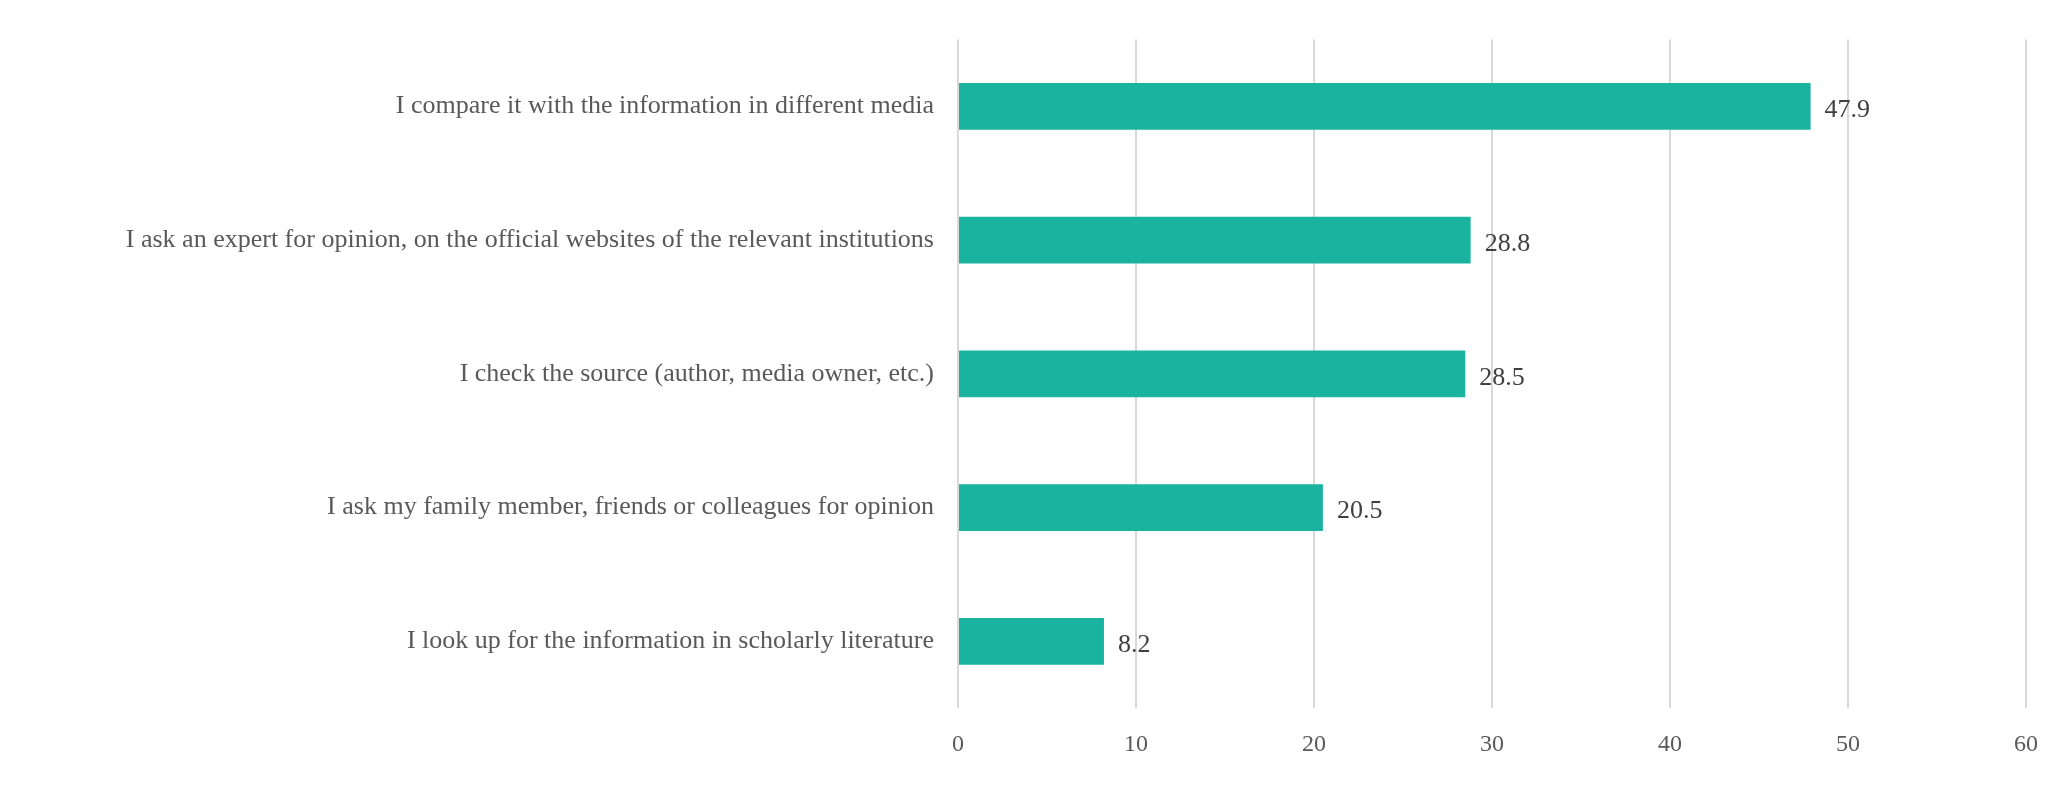 The image size is (2066, 785). Describe the element at coordinates (670, 640) in the screenshot. I see `y-tick-label: I look up for the information in scholarly literature` at that location.